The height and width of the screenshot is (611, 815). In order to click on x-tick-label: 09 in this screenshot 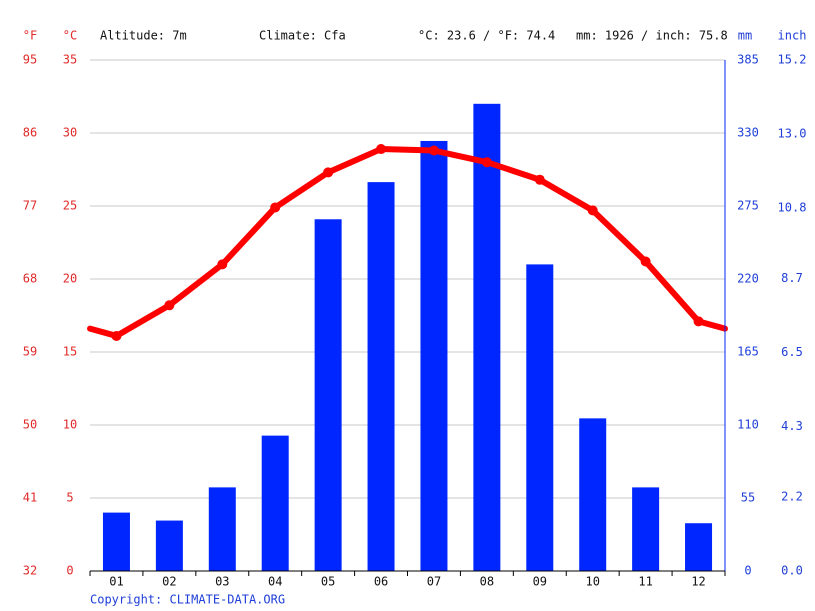, I will do `click(540, 582)`.